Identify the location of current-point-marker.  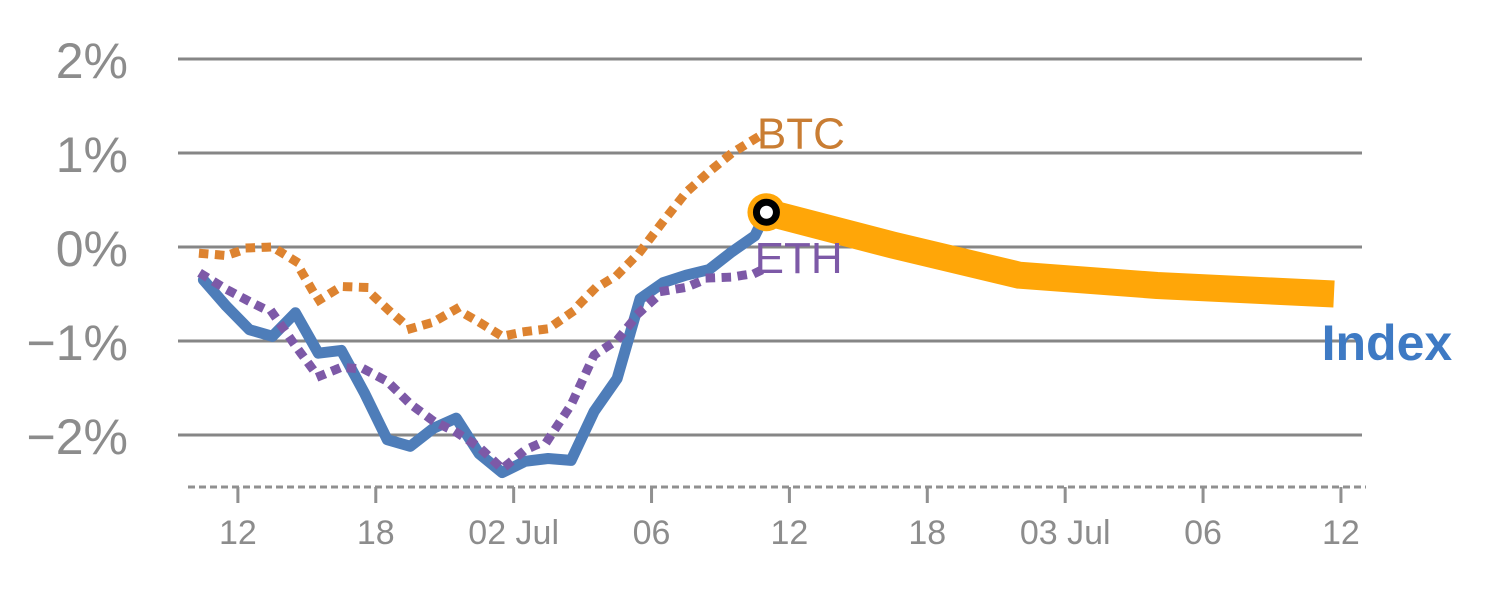
(766, 212).